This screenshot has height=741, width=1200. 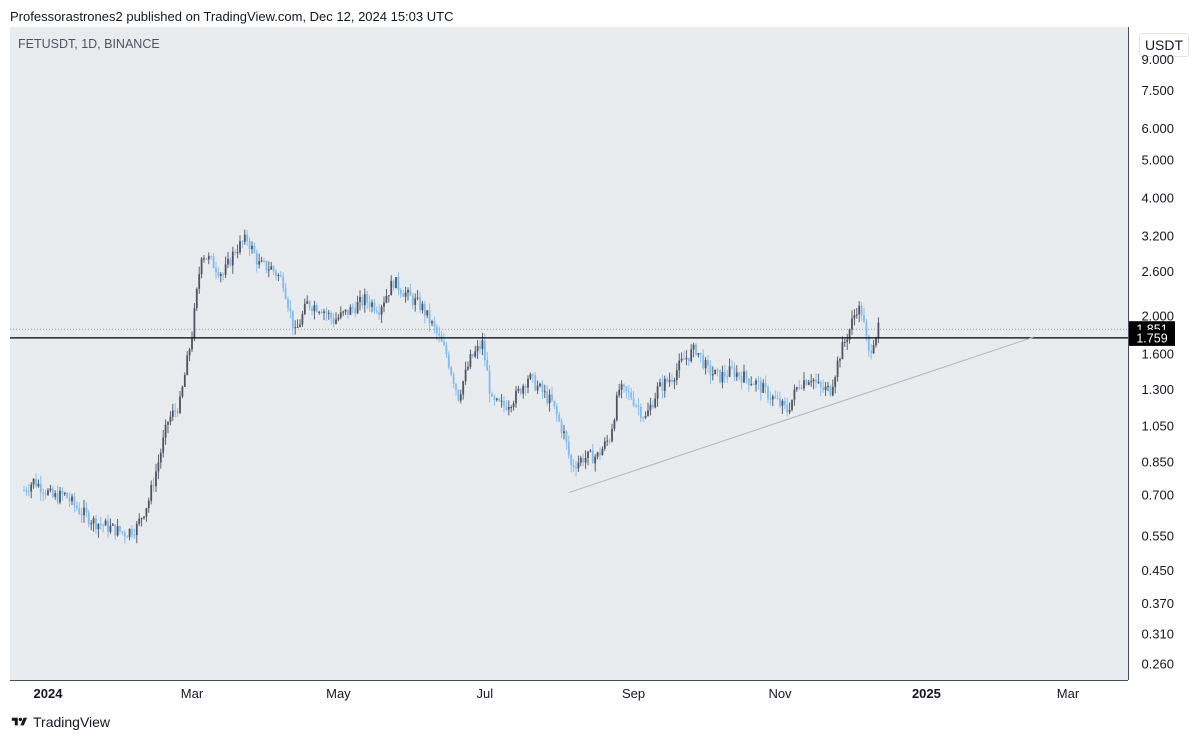 I want to click on tradingview-logo-icon, so click(x=19, y=721).